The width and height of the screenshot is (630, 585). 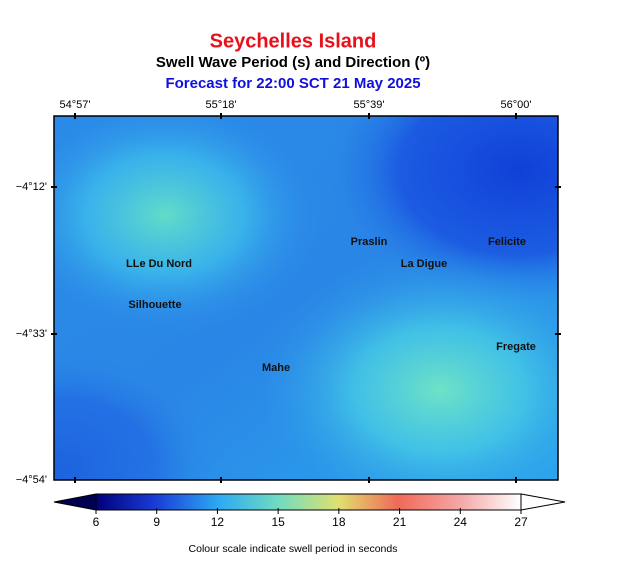 What do you see at coordinates (516, 105) in the screenshot?
I see `lon-label: 56°00'` at bounding box center [516, 105].